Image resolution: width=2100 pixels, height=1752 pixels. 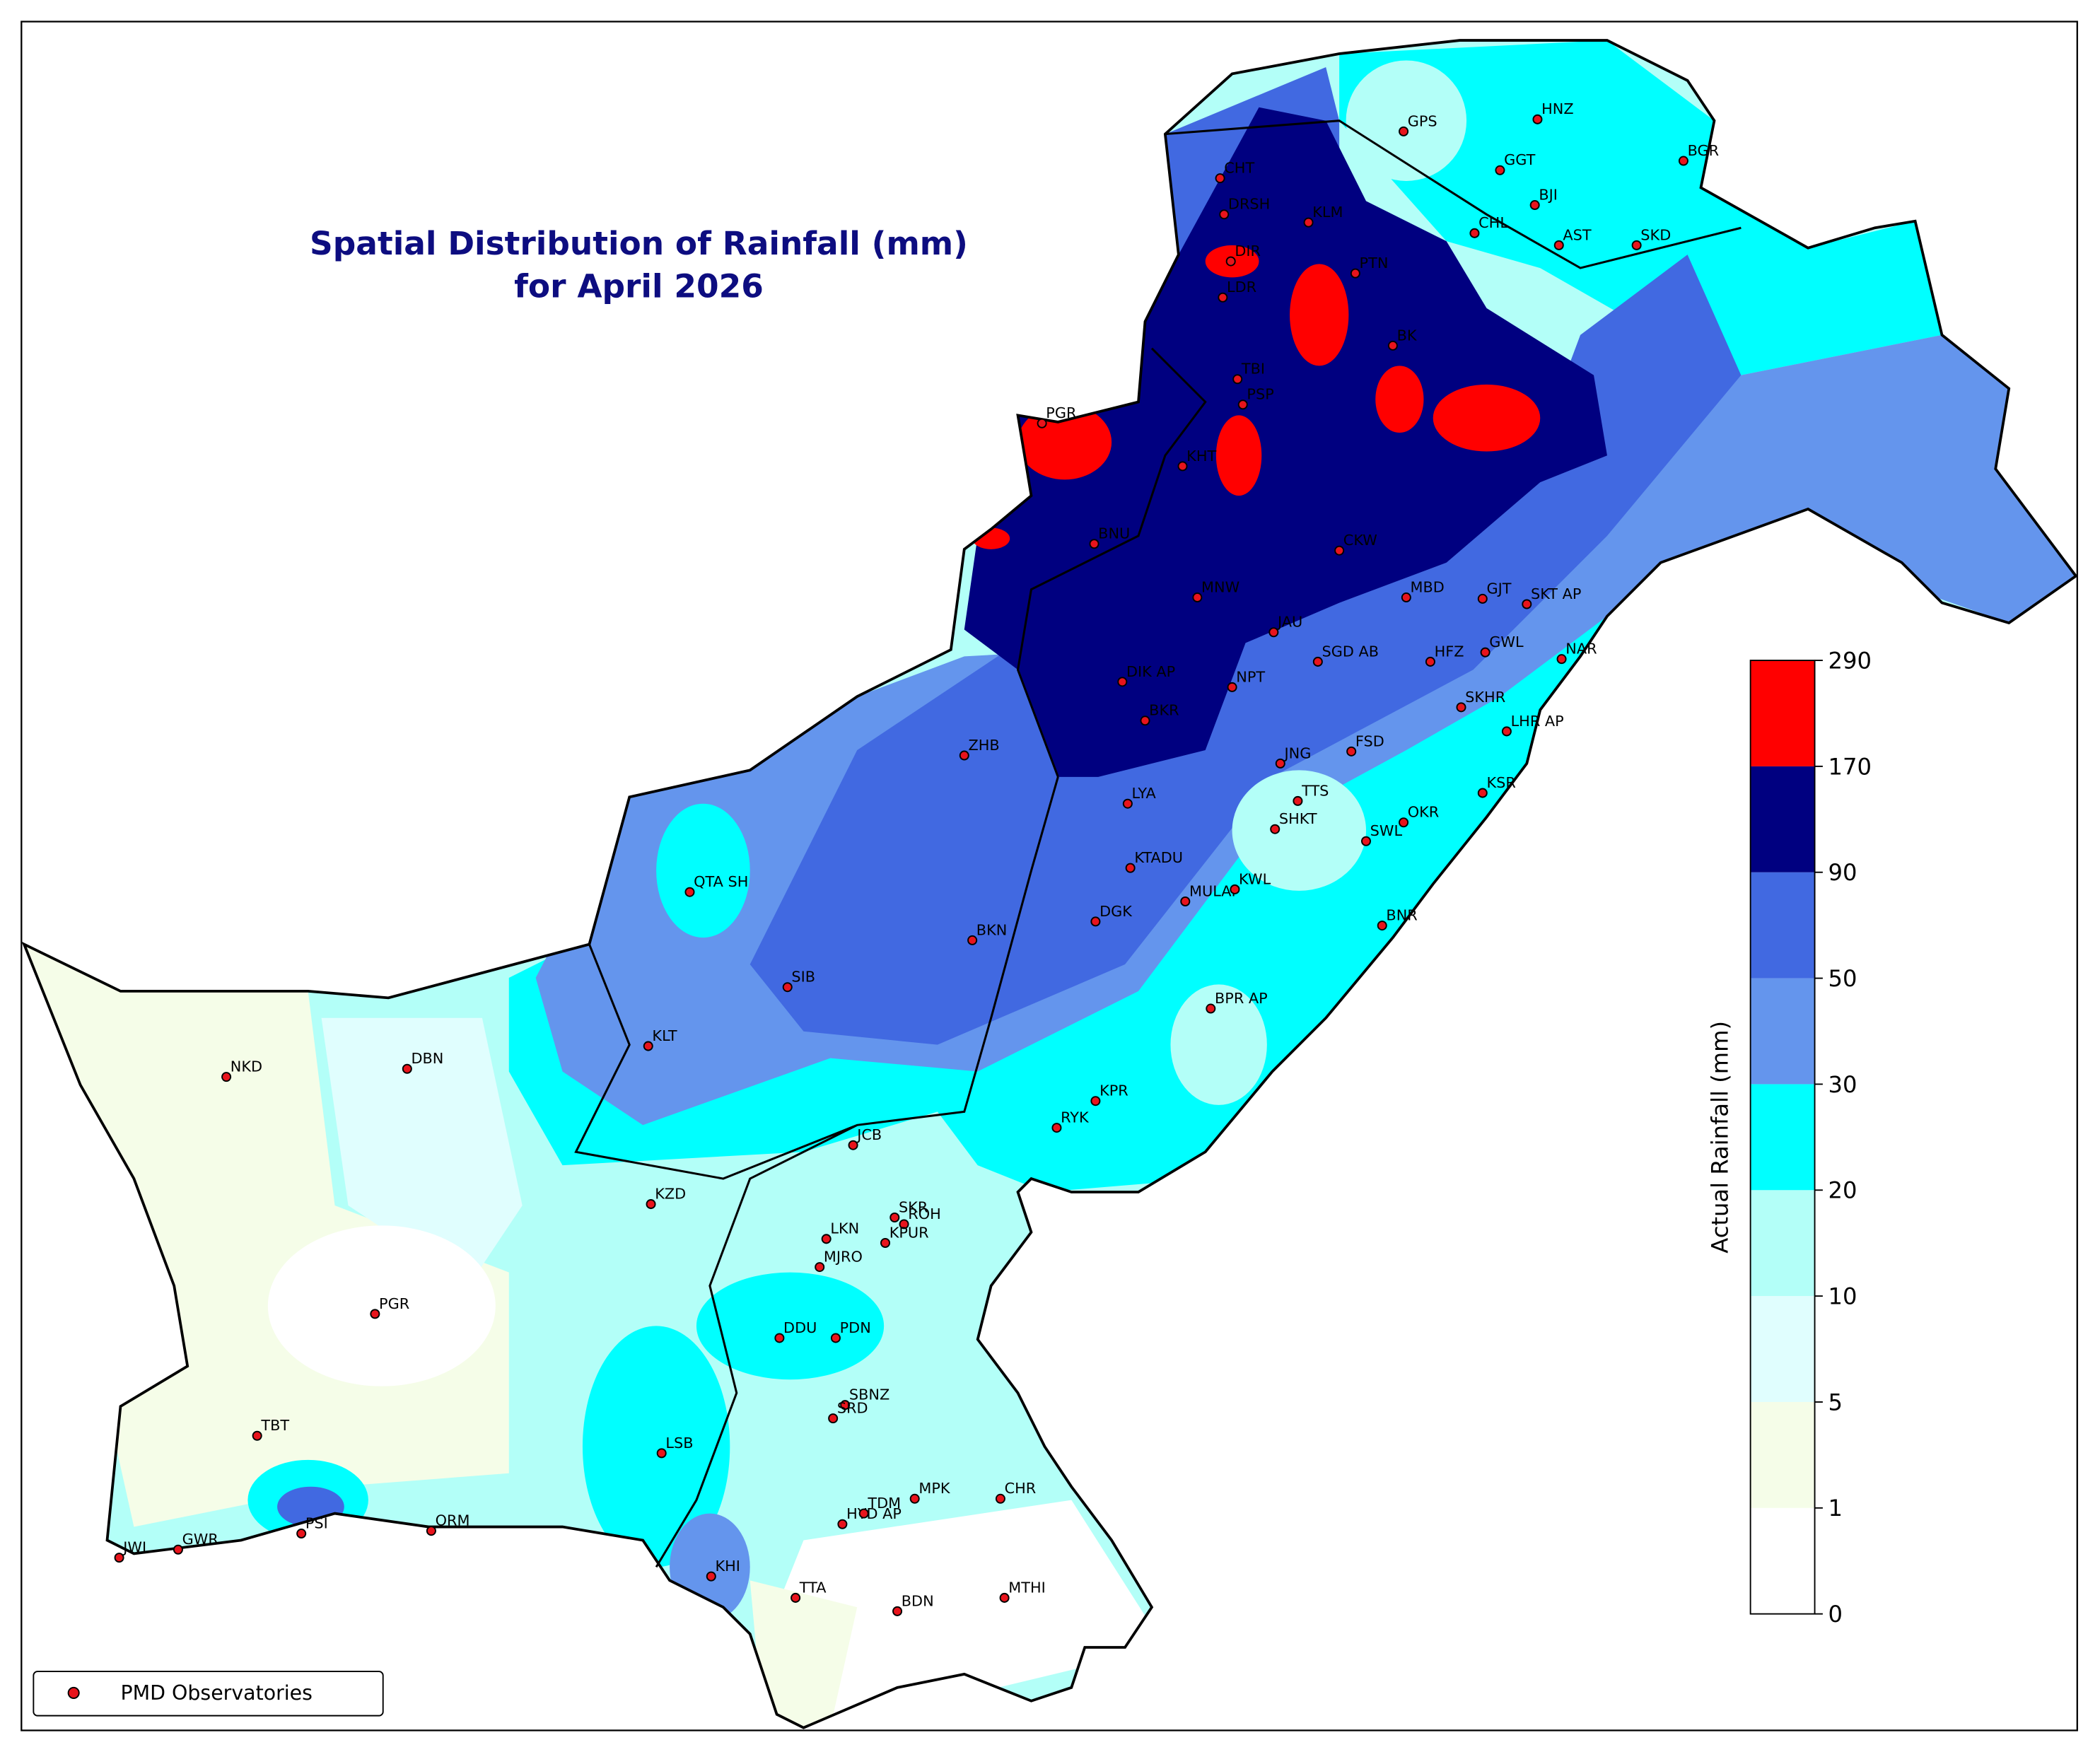 I want to click on station-label: BDN, so click(x=918, y=1600).